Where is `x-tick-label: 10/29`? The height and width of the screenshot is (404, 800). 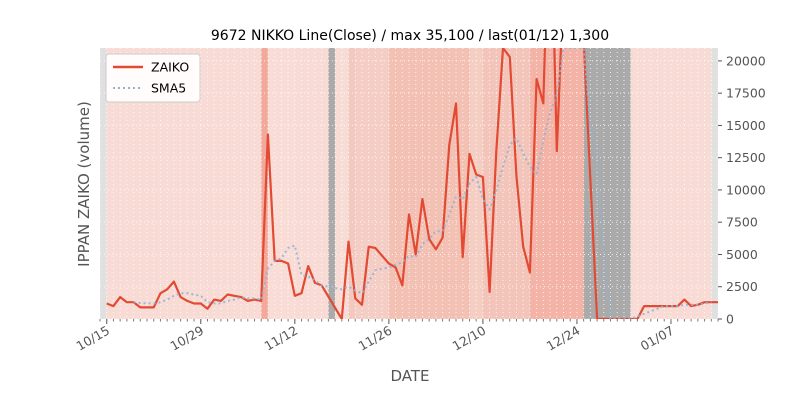 x-tick-label: 10/29 is located at coordinates (187, 338).